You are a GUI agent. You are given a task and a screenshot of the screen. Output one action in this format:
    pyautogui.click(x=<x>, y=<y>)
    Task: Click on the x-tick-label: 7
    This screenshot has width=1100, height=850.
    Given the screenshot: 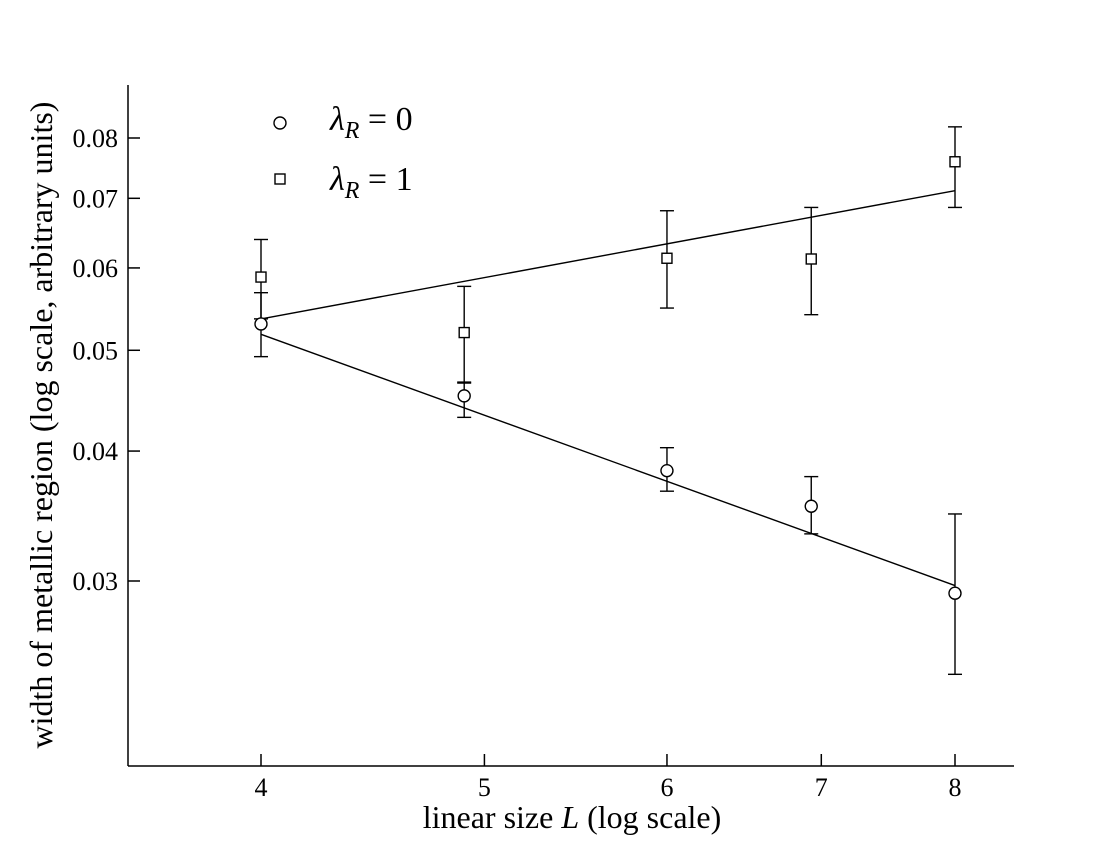 What is the action you would take?
    pyautogui.click(x=821, y=787)
    